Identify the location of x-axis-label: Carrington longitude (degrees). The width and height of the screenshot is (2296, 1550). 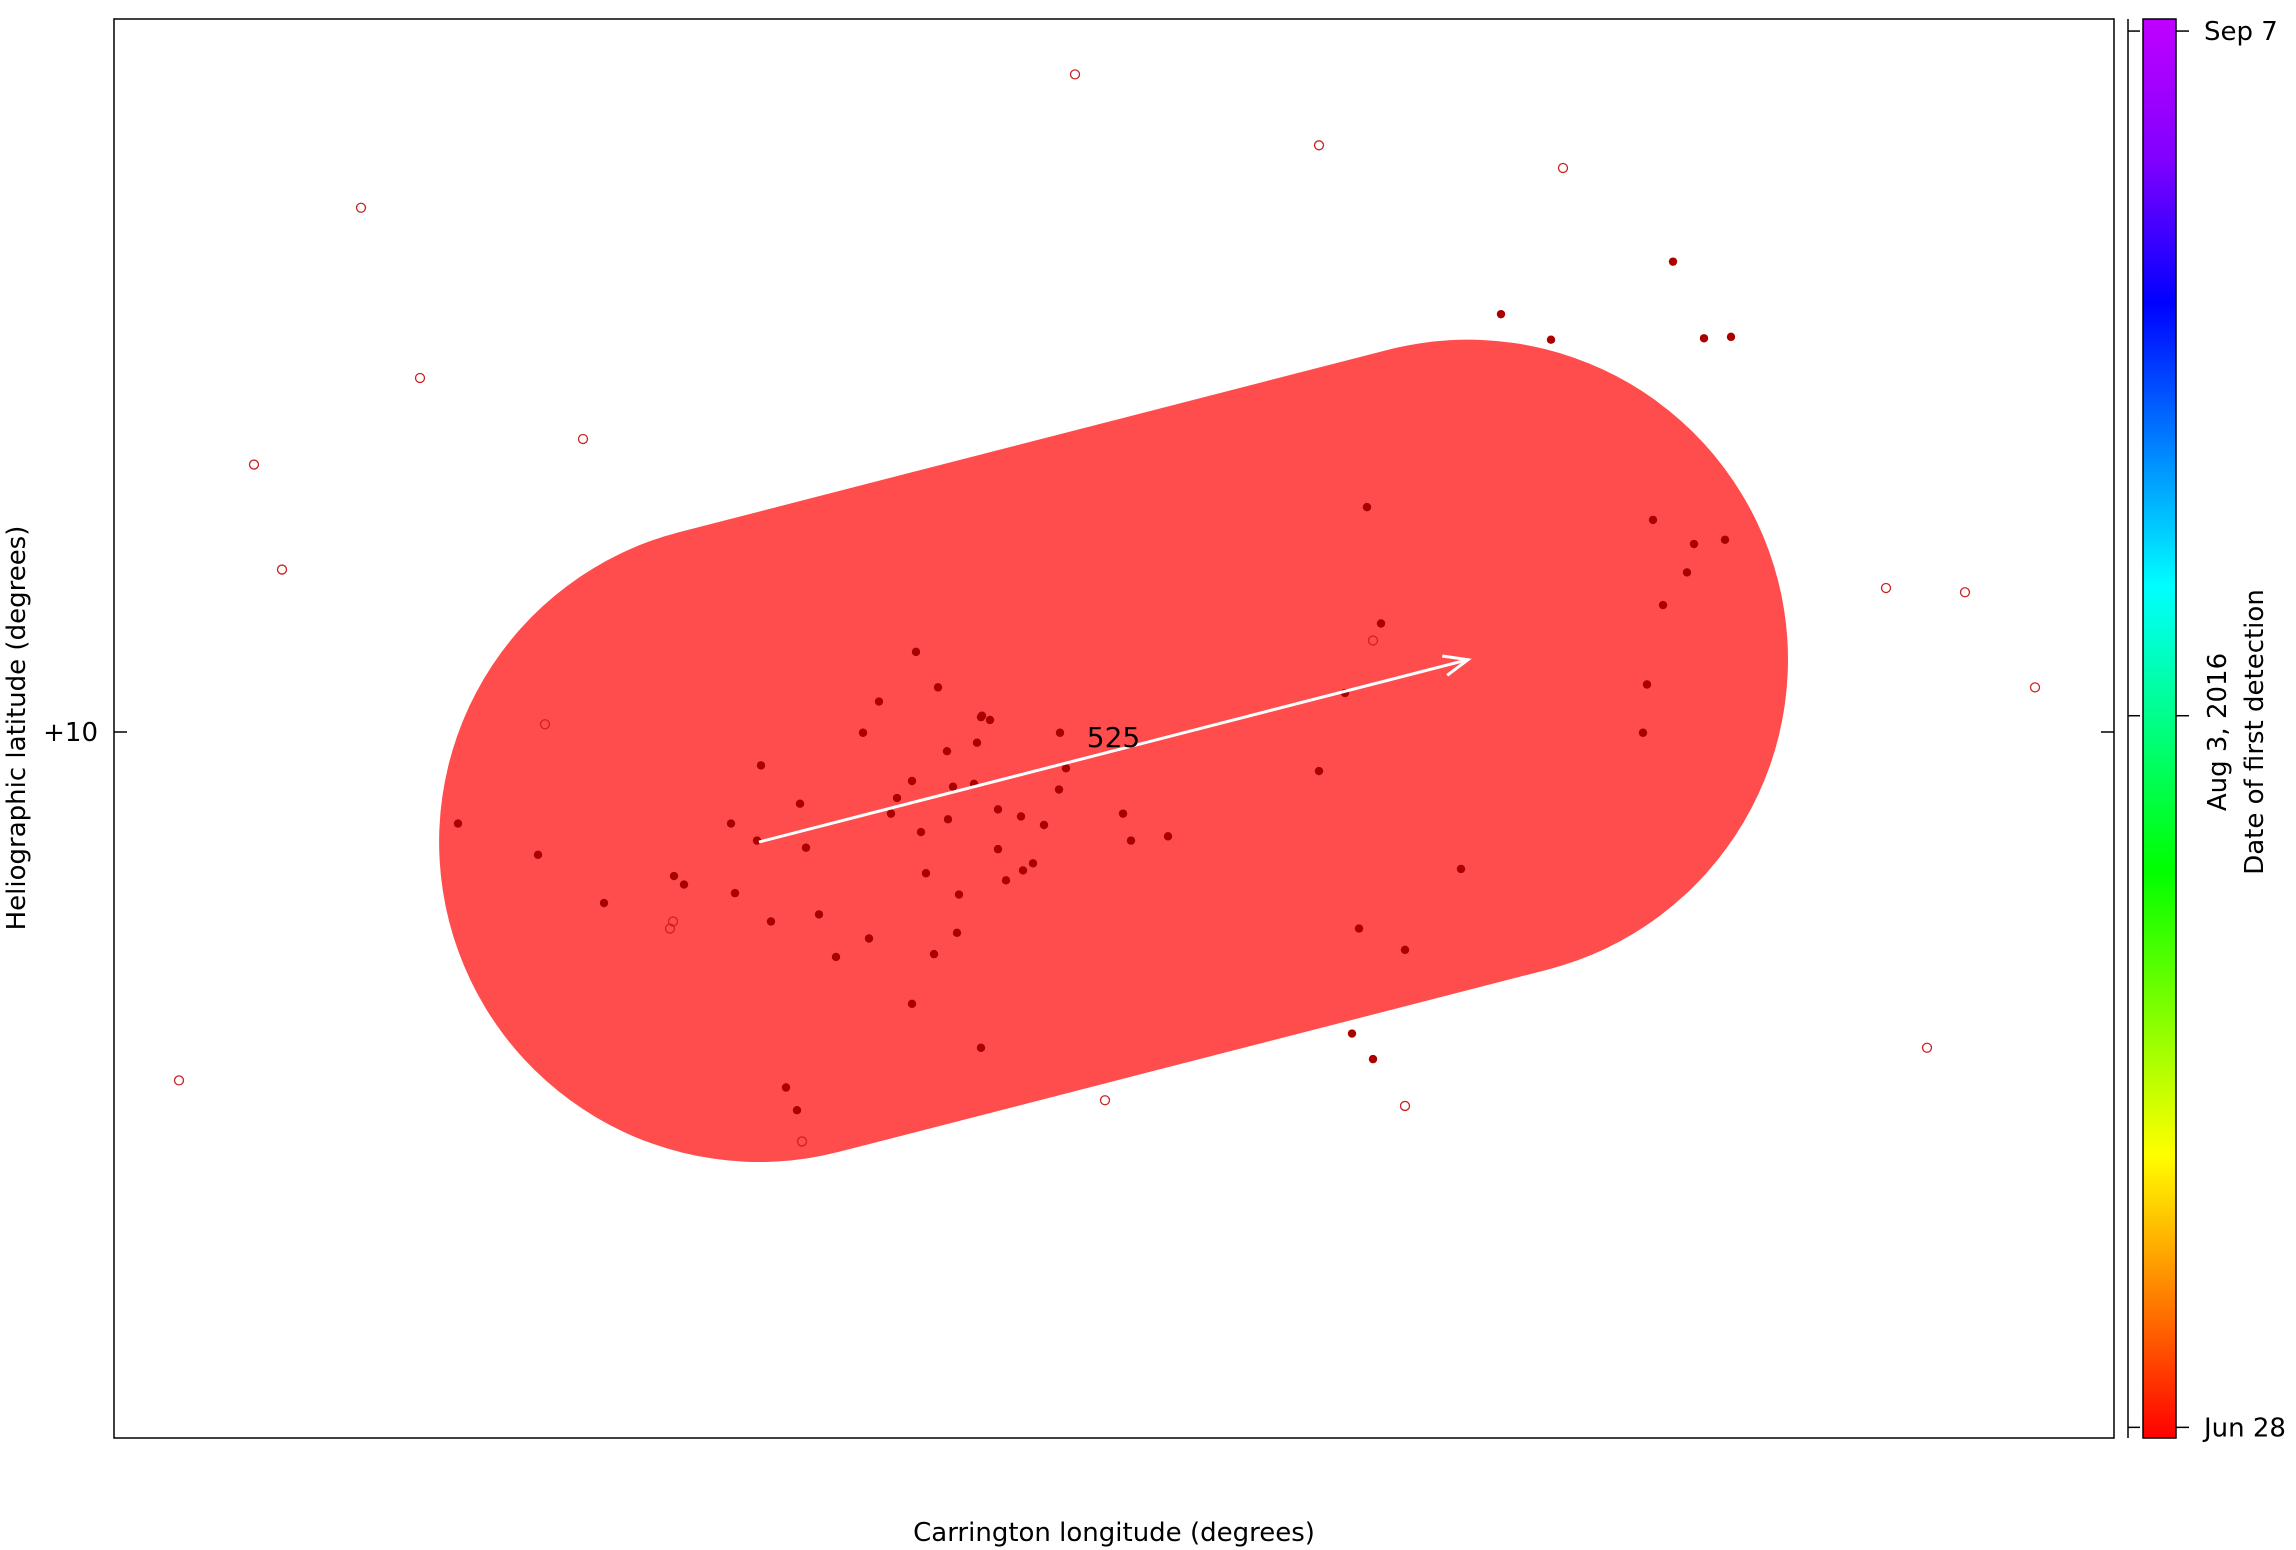
(1114, 1533).